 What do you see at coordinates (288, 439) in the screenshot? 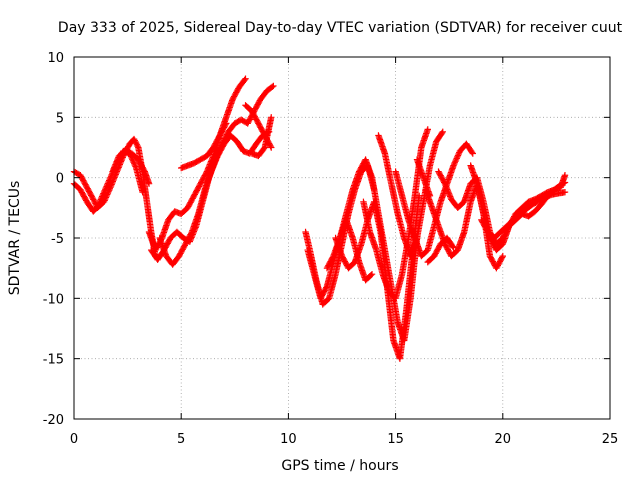
I see `x-tick-label: 10` at bounding box center [288, 439].